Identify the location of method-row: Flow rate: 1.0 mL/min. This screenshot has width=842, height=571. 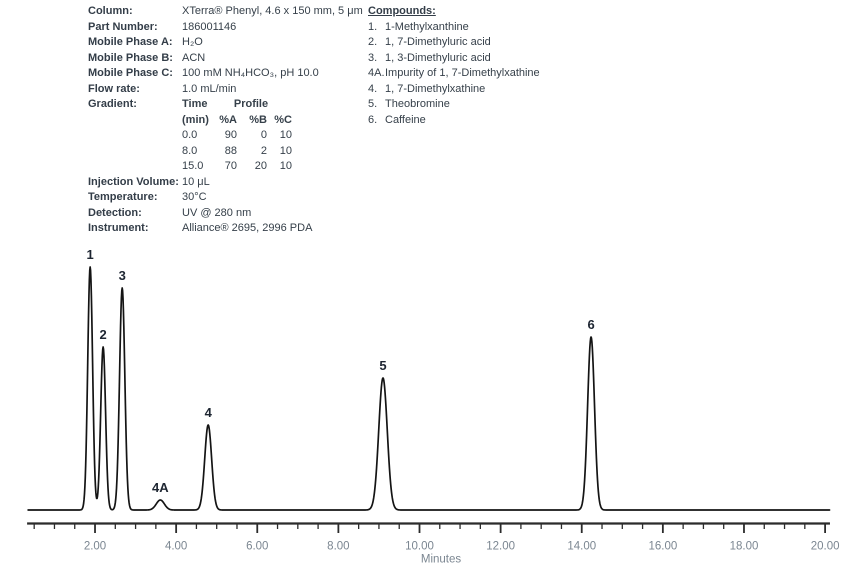
(225, 90).